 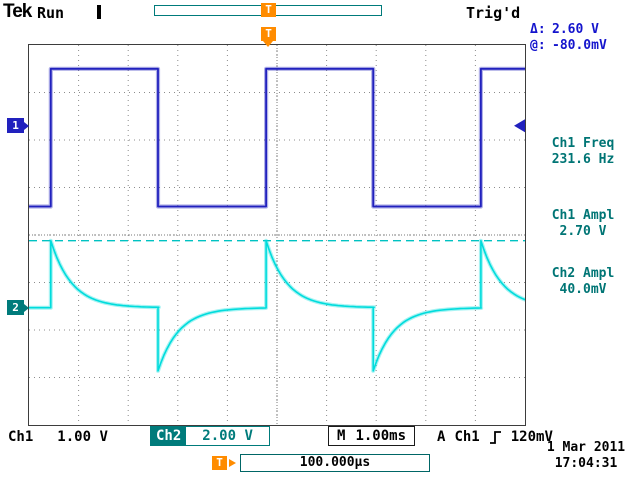 I want to click on ch1-ground-marker: 1, so click(x=18, y=125).